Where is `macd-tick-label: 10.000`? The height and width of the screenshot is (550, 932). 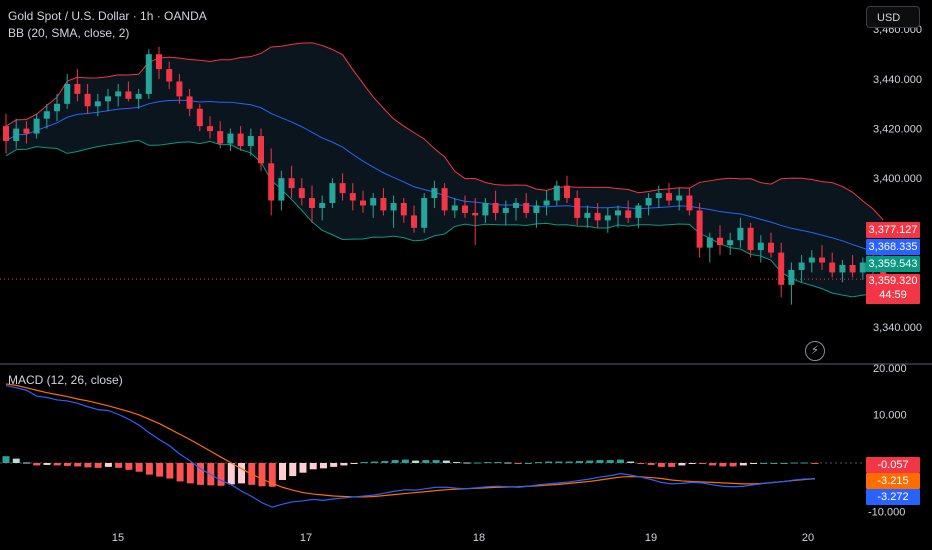 macd-tick-label: 10.000 is located at coordinates (890, 416).